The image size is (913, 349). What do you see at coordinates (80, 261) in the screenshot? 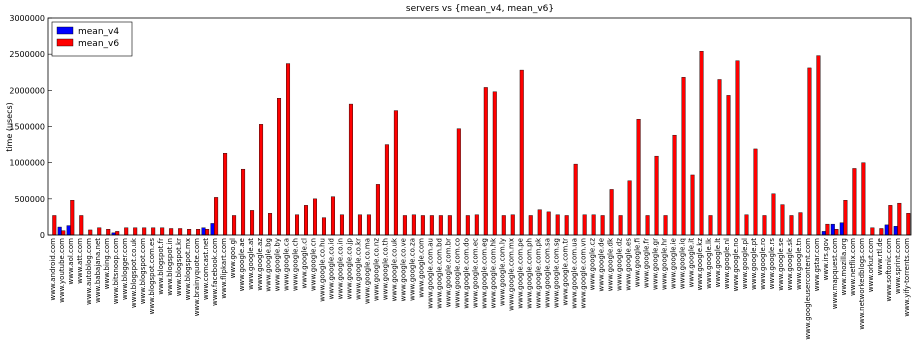
I see `x-tick-label: www.att.com` at bounding box center [80, 261].